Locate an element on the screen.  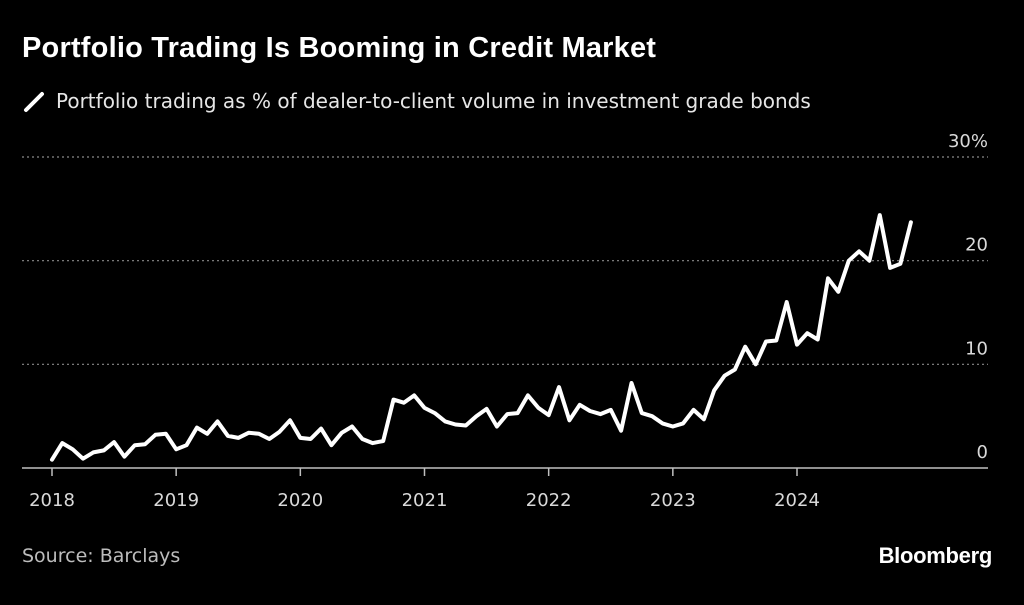
y-axis-labels: 0 10 20 30% is located at coordinates (968, 297).